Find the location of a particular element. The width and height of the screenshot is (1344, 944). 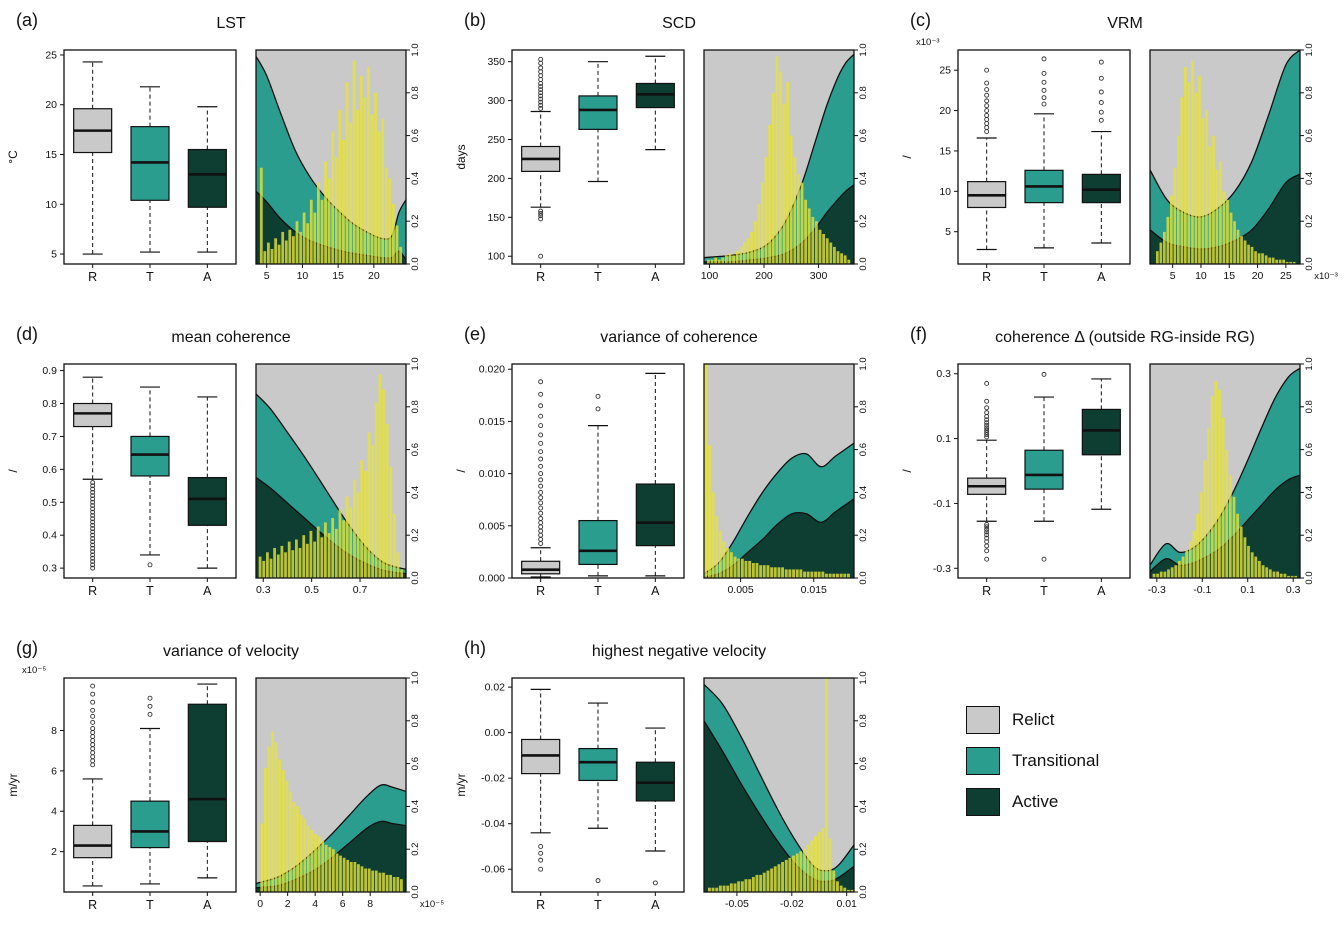

svg-text: 0 is located at coordinates (260, 904).